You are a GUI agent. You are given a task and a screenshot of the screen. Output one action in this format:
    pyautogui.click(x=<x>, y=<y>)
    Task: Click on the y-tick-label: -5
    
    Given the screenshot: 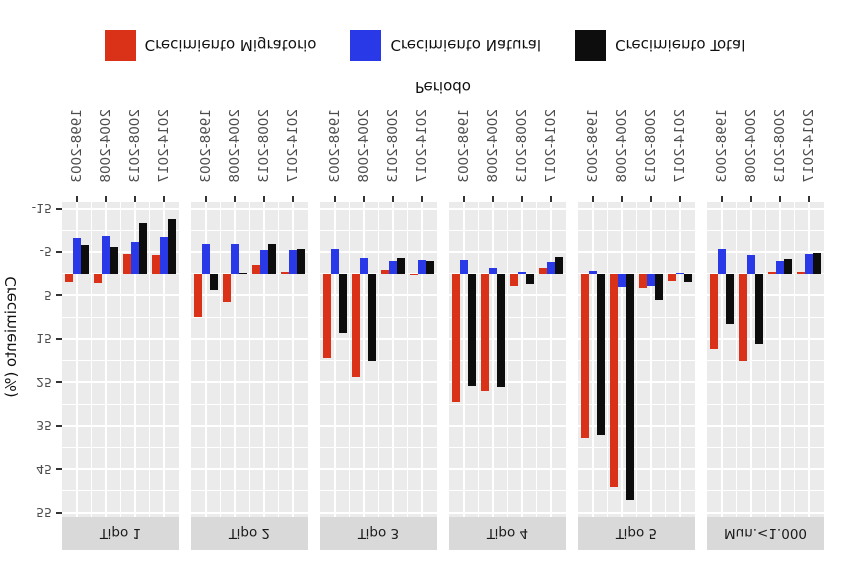 What is the action you would take?
    pyautogui.click(x=45, y=252)
    